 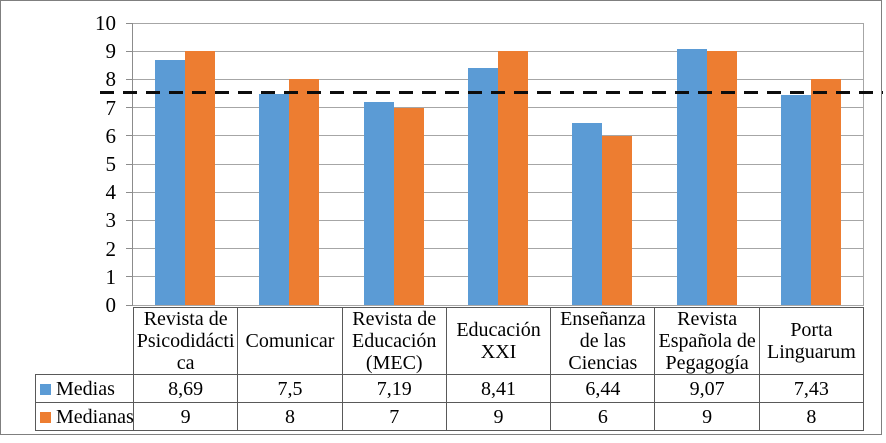 I want to click on medianas-value-5: 6, so click(x=603, y=416).